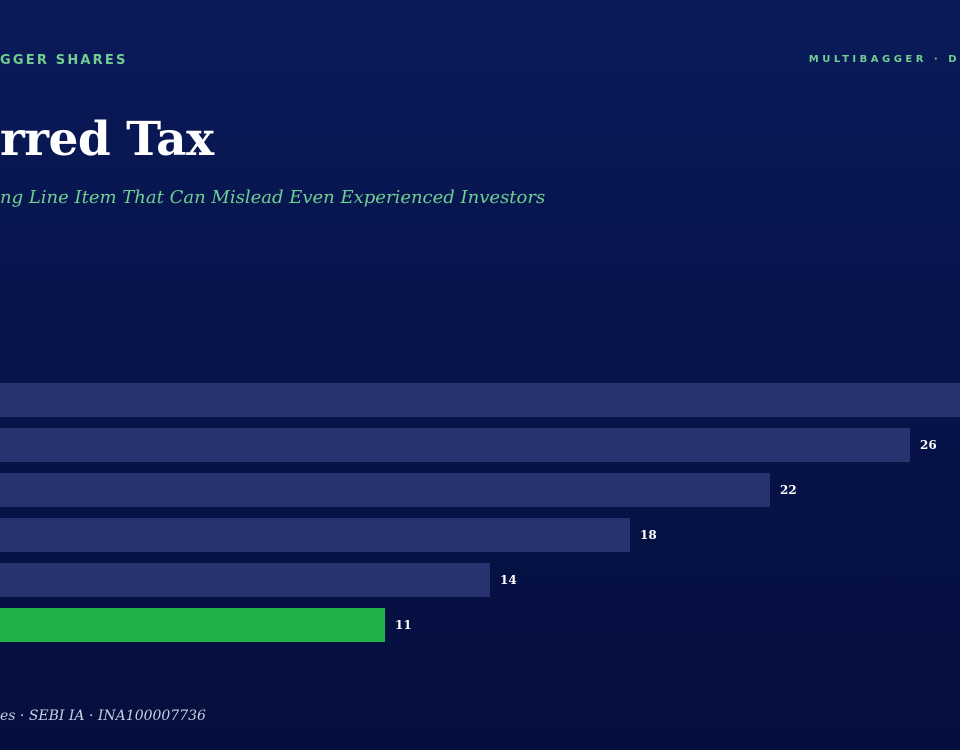 The height and width of the screenshot is (750, 960). I want to click on series-brand-label: MULTIBAGGER · D, so click(884, 59).